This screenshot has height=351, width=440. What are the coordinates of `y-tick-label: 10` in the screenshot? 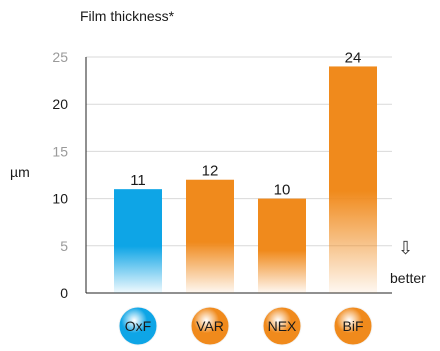 It's located at (60, 199).